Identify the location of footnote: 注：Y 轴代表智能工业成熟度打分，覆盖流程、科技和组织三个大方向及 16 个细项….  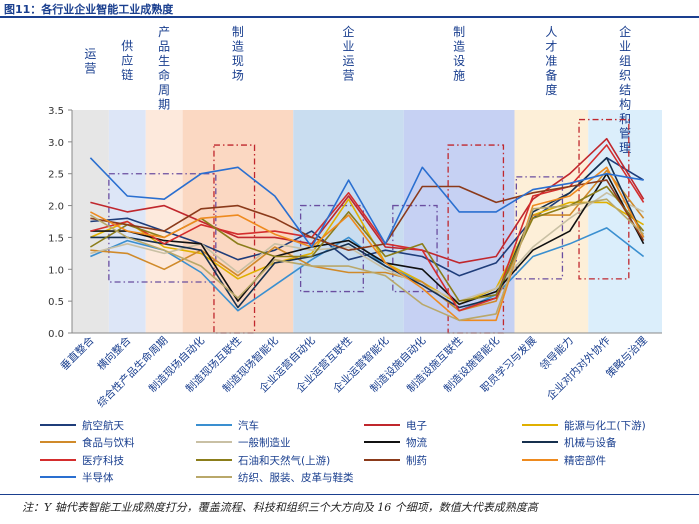
(280, 507).